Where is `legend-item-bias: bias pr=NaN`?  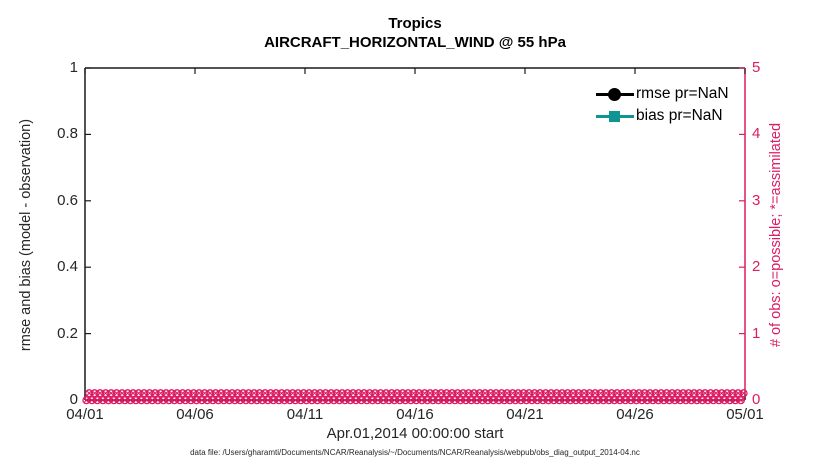 legend-item-bias: bias pr=NaN is located at coordinates (662, 116).